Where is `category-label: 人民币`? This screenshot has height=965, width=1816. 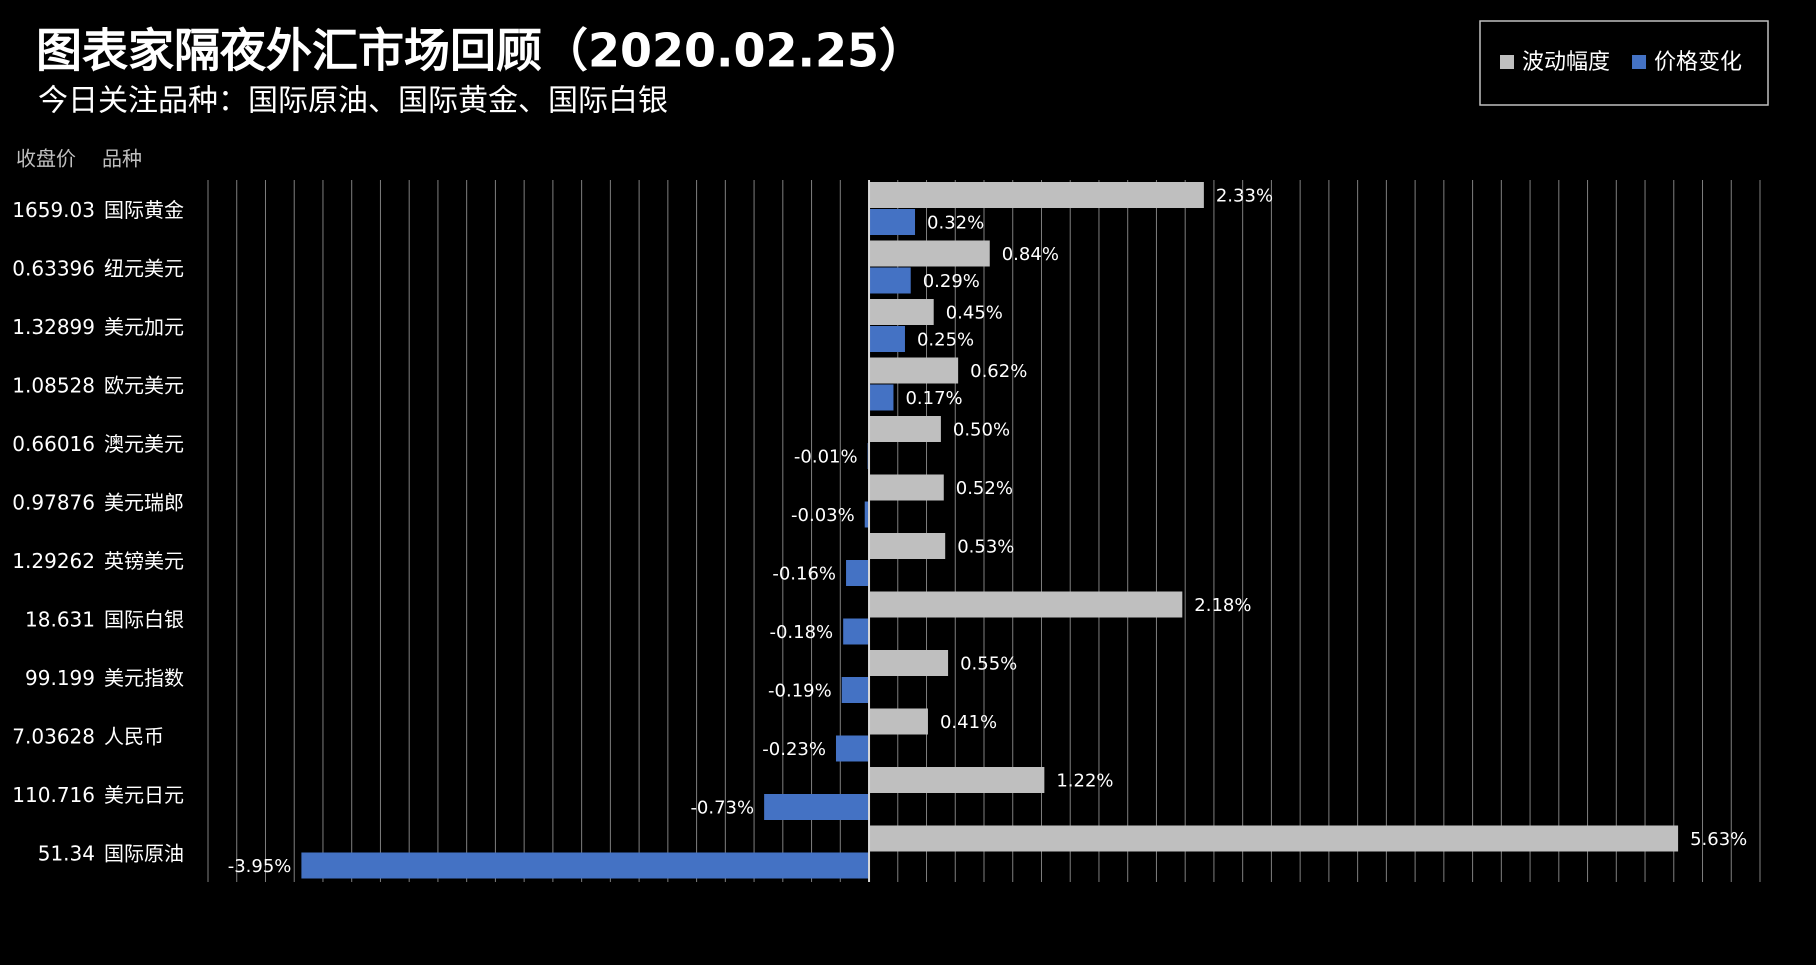
category-label: 人民币 is located at coordinates (134, 736).